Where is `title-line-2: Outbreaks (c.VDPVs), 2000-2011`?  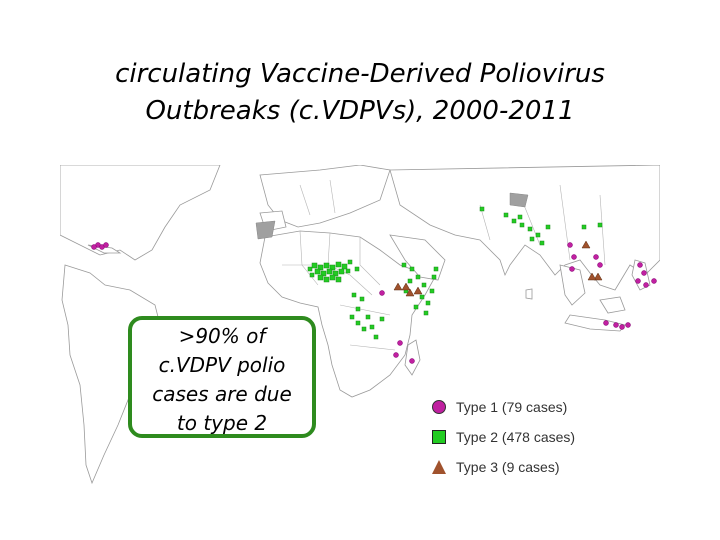
title-line-2: Outbreaks (c.VDPVs), 2000-2011 is located at coordinates (360, 111).